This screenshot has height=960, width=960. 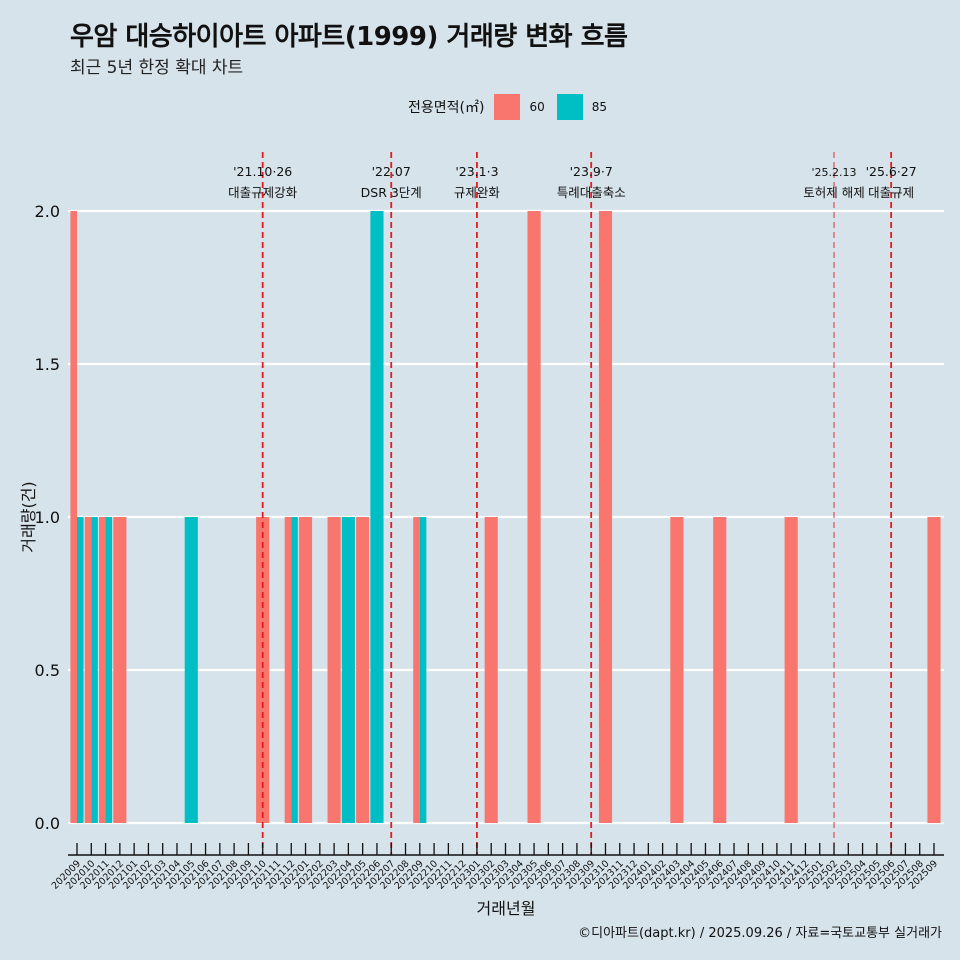 I want to click on x-axis-label: 거래년월, so click(x=506, y=908).